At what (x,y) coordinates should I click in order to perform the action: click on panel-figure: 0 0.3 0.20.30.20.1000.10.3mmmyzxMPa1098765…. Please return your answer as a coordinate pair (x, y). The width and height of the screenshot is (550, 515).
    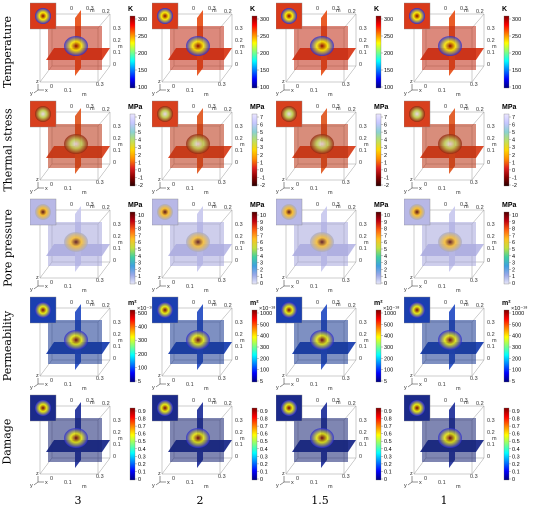
    Looking at the image, I should click on (333, 246).